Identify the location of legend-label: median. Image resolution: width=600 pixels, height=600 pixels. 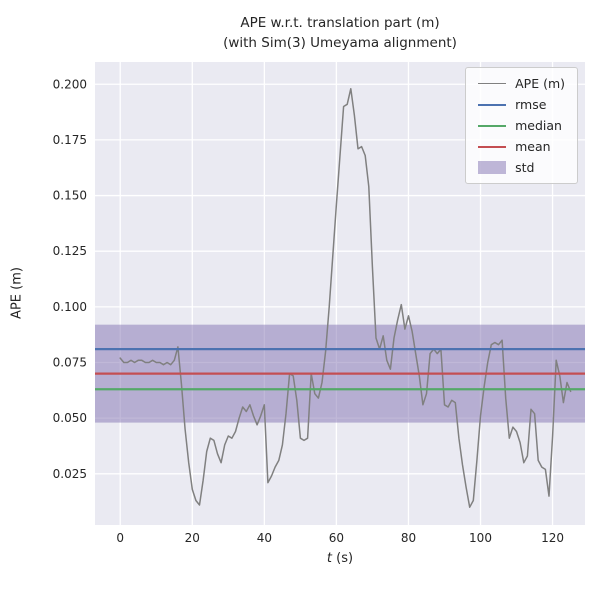
(538, 125).